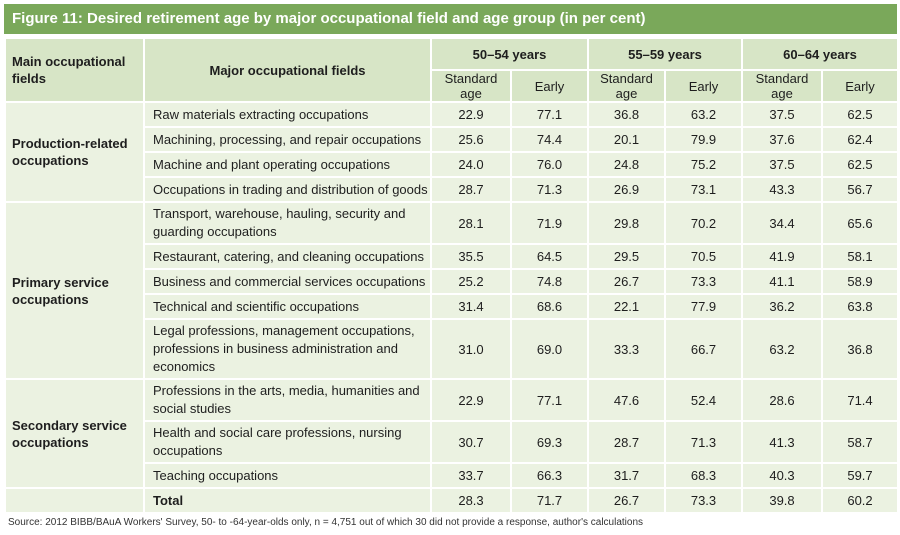  Describe the element at coordinates (287, 500) in the screenshot. I see `total-label: Total` at that location.